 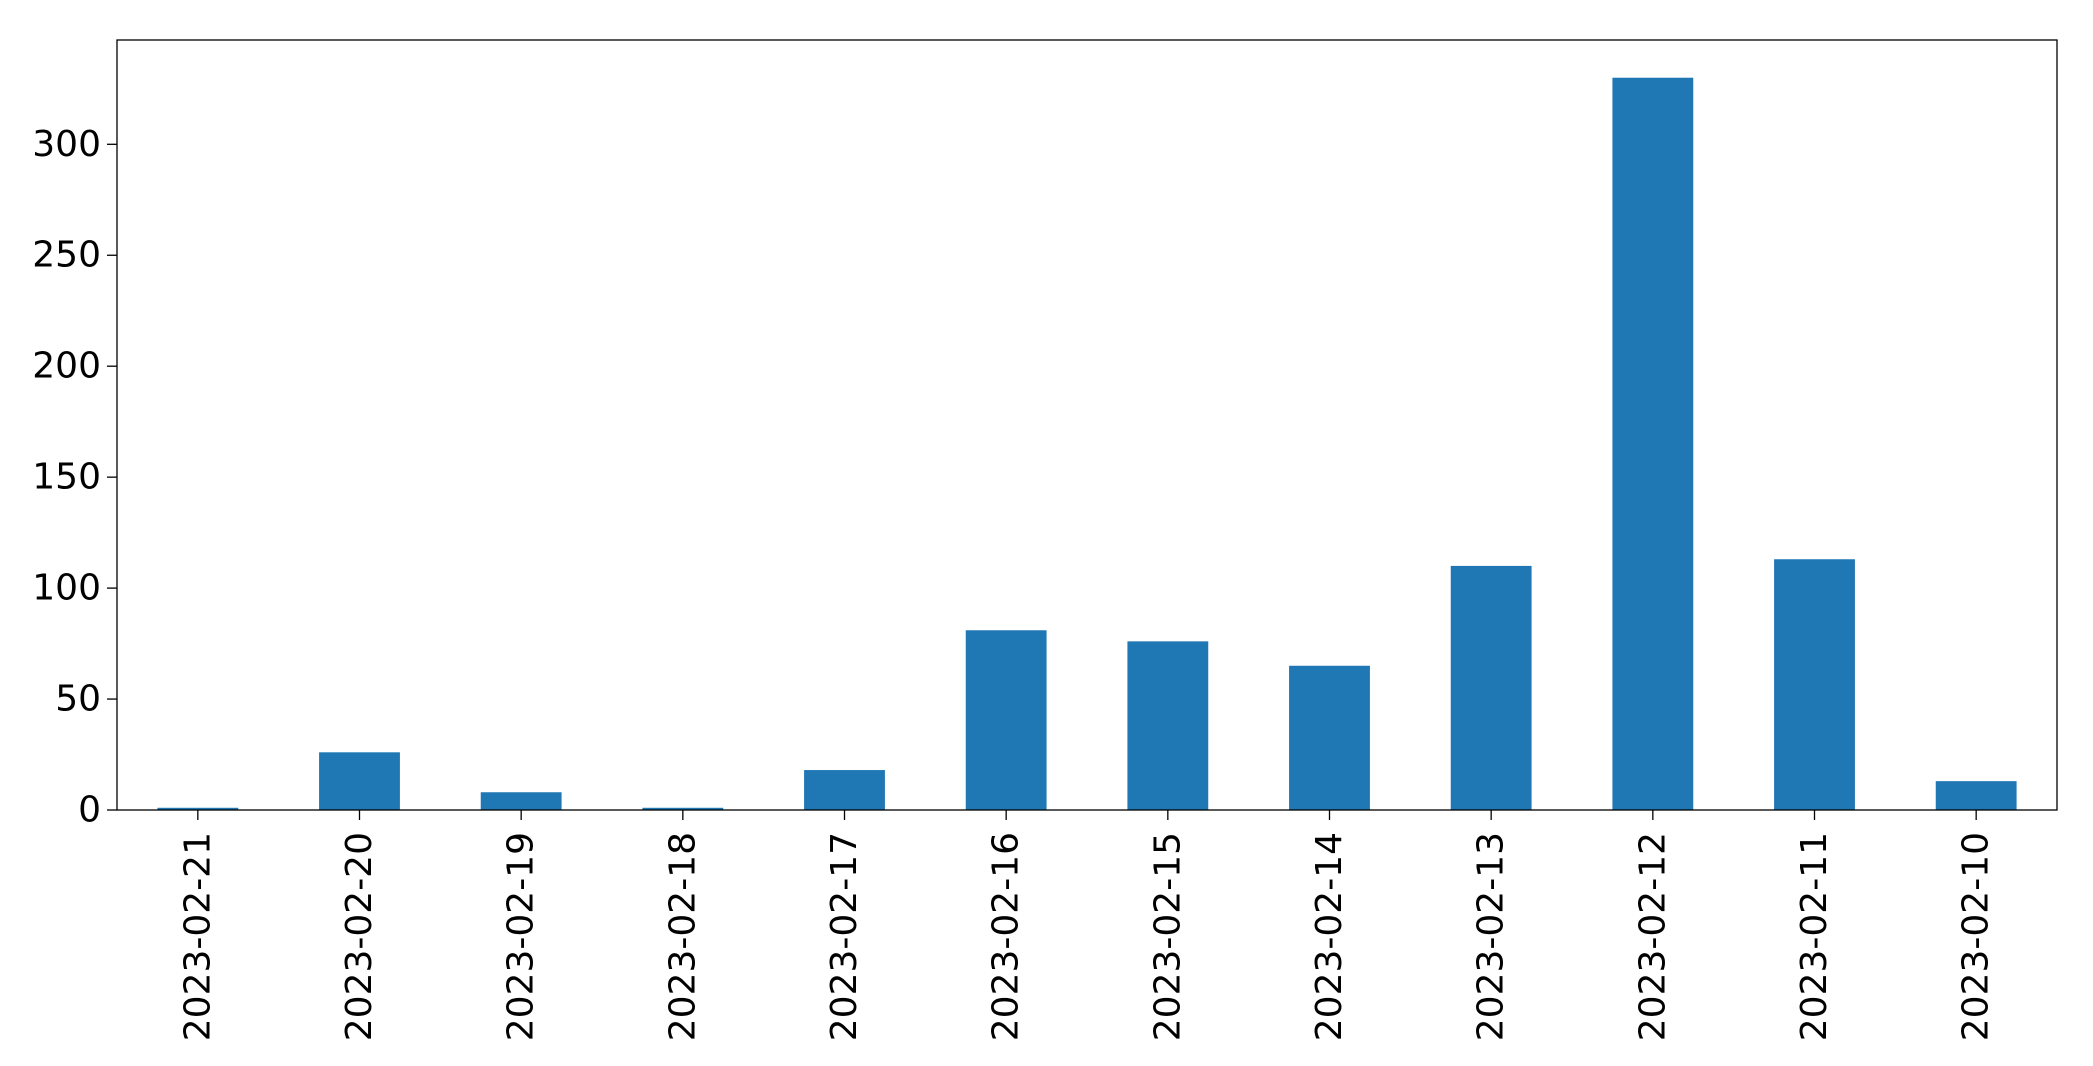 I want to click on x-tick-label: 2023-02-15, so click(x=1167, y=936).